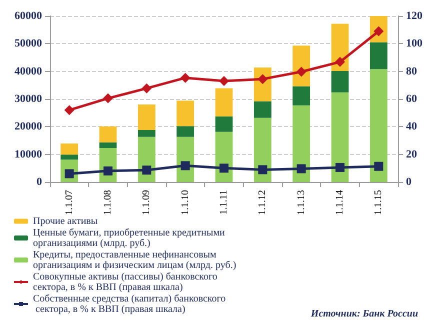 The image size is (440, 327). Describe the element at coordinates (129, 304) in the screenshot. I see `legend-label: Собственные средства (капитал) банковского сектора, в % к ВВП (правая шкала)` at that location.